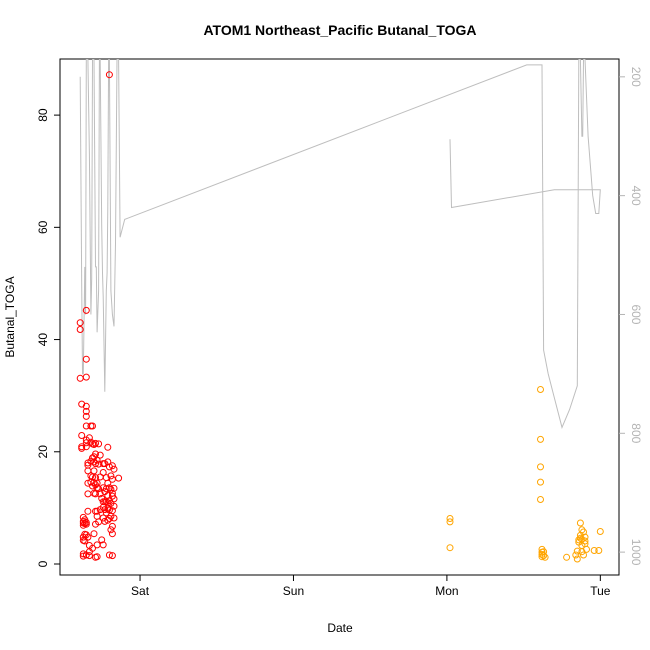 This screenshot has height=650, width=650. I want to click on y2-tick-label: 600, so click(636, 314).